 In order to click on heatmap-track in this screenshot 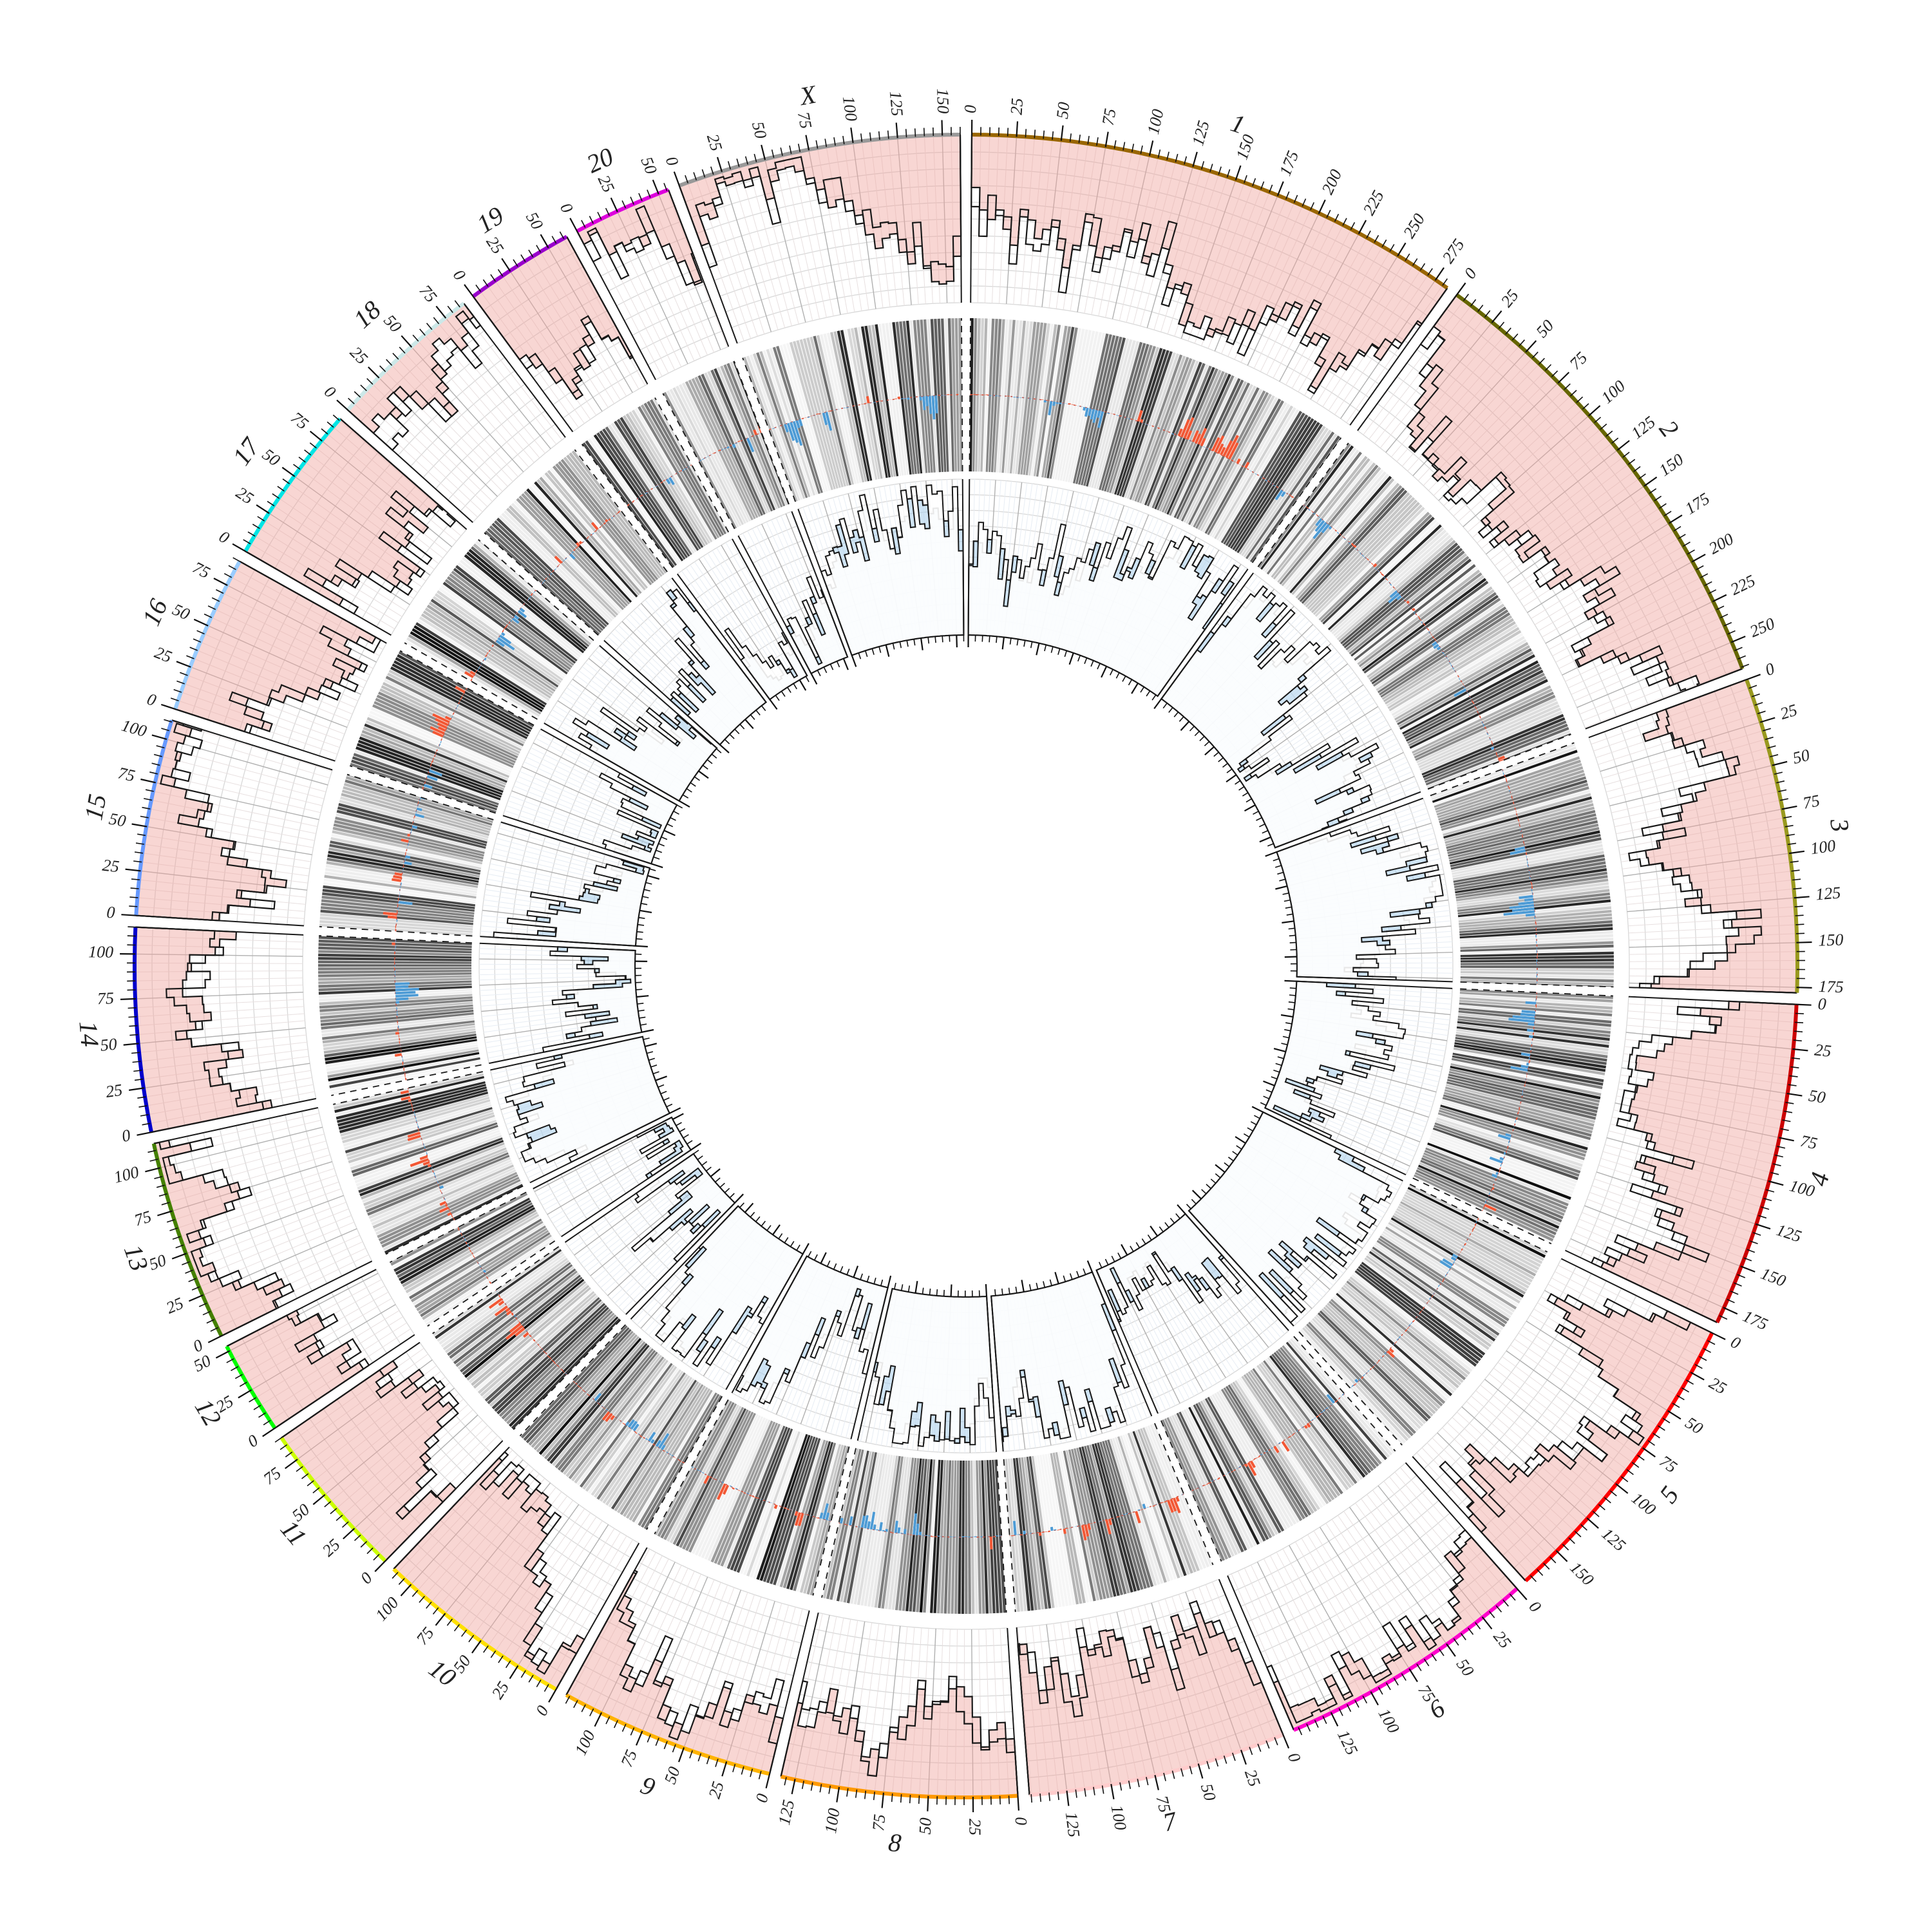, I will do `click(1108, 1518)`.